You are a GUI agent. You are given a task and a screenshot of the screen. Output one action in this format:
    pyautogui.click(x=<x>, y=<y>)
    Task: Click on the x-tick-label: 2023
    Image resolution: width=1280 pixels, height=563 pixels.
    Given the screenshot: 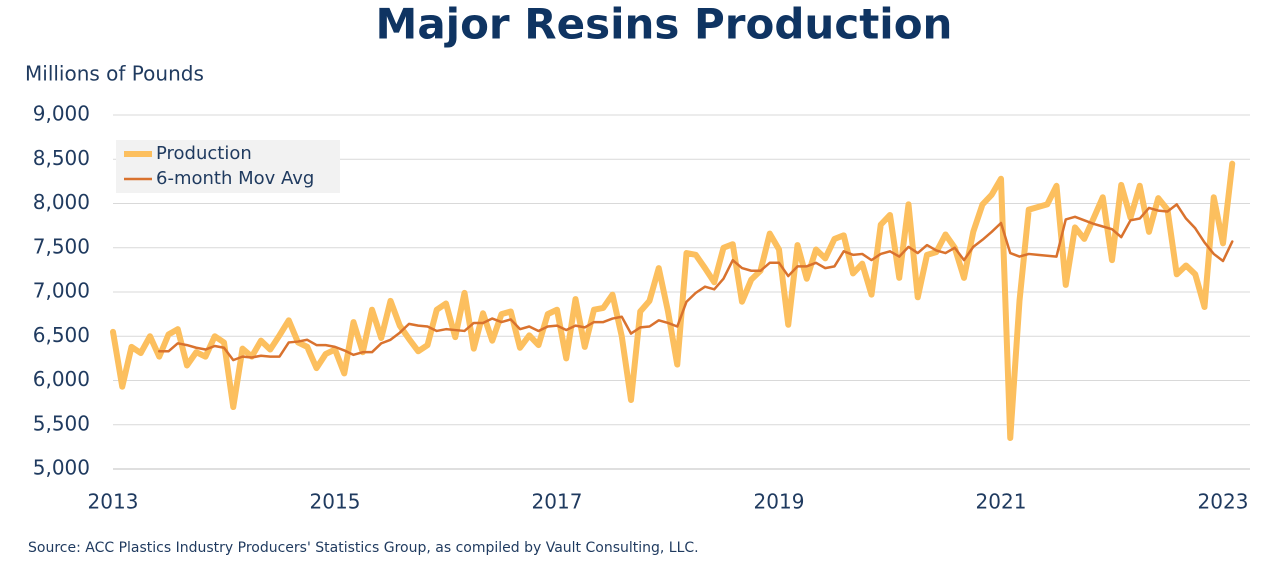 What is the action you would take?
    pyautogui.click(x=1223, y=502)
    